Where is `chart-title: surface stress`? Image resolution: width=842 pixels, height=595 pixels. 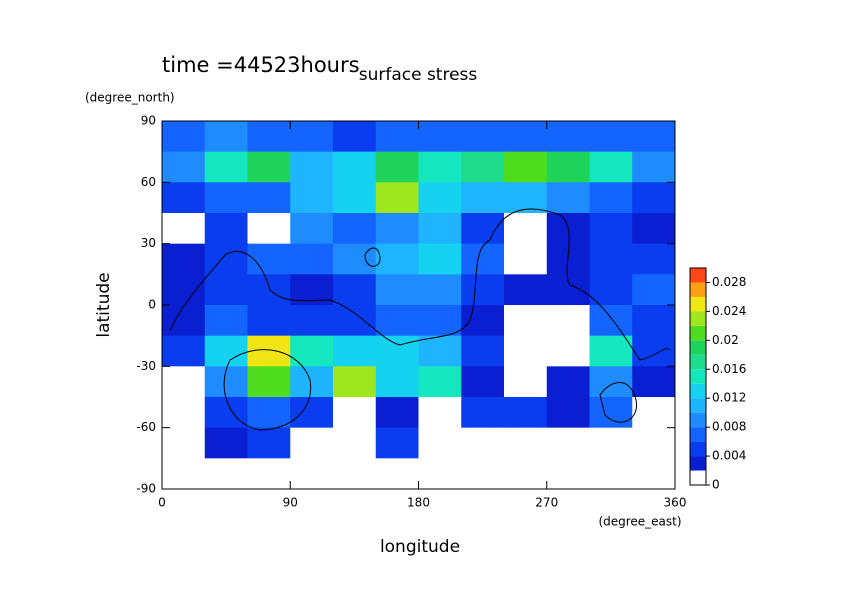 chart-title: surface stress is located at coordinates (418, 75).